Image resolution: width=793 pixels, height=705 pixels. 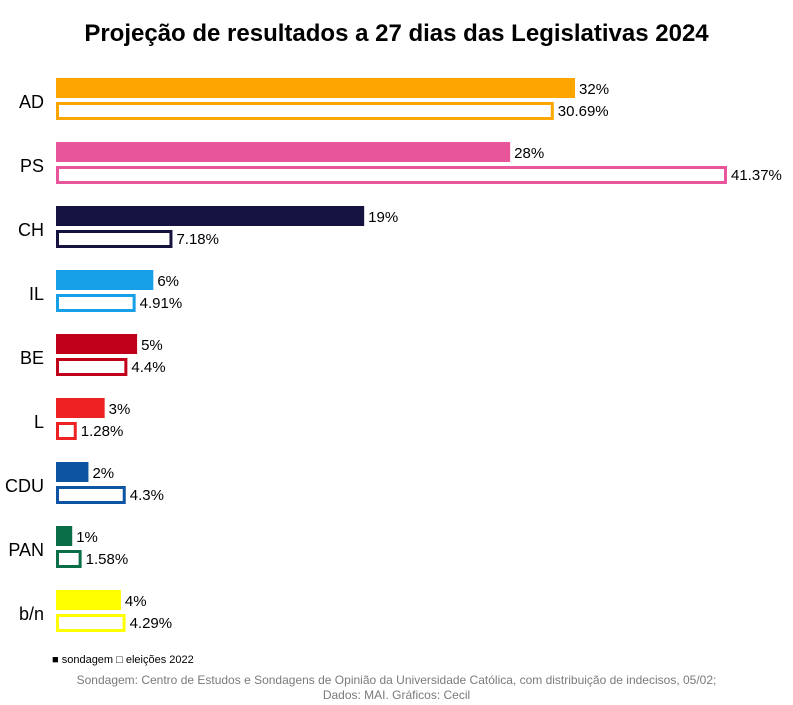 What do you see at coordinates (396, 695) in the screenshot?
I see `source-line-2: Dados: MAI. Gráficos: Cecil` at bounding box center [396, 695].